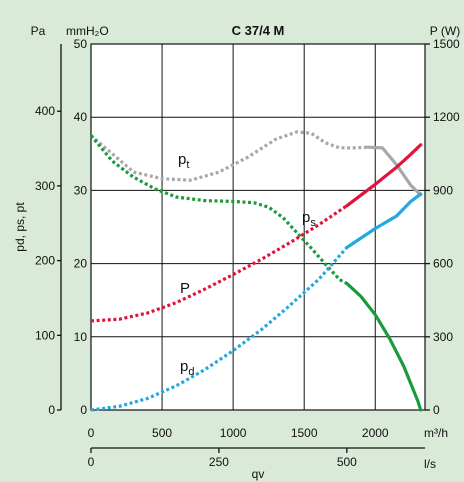 The image size is (464, 482). I want to click on chart-title: C 37/4 M, so click(258, 30).